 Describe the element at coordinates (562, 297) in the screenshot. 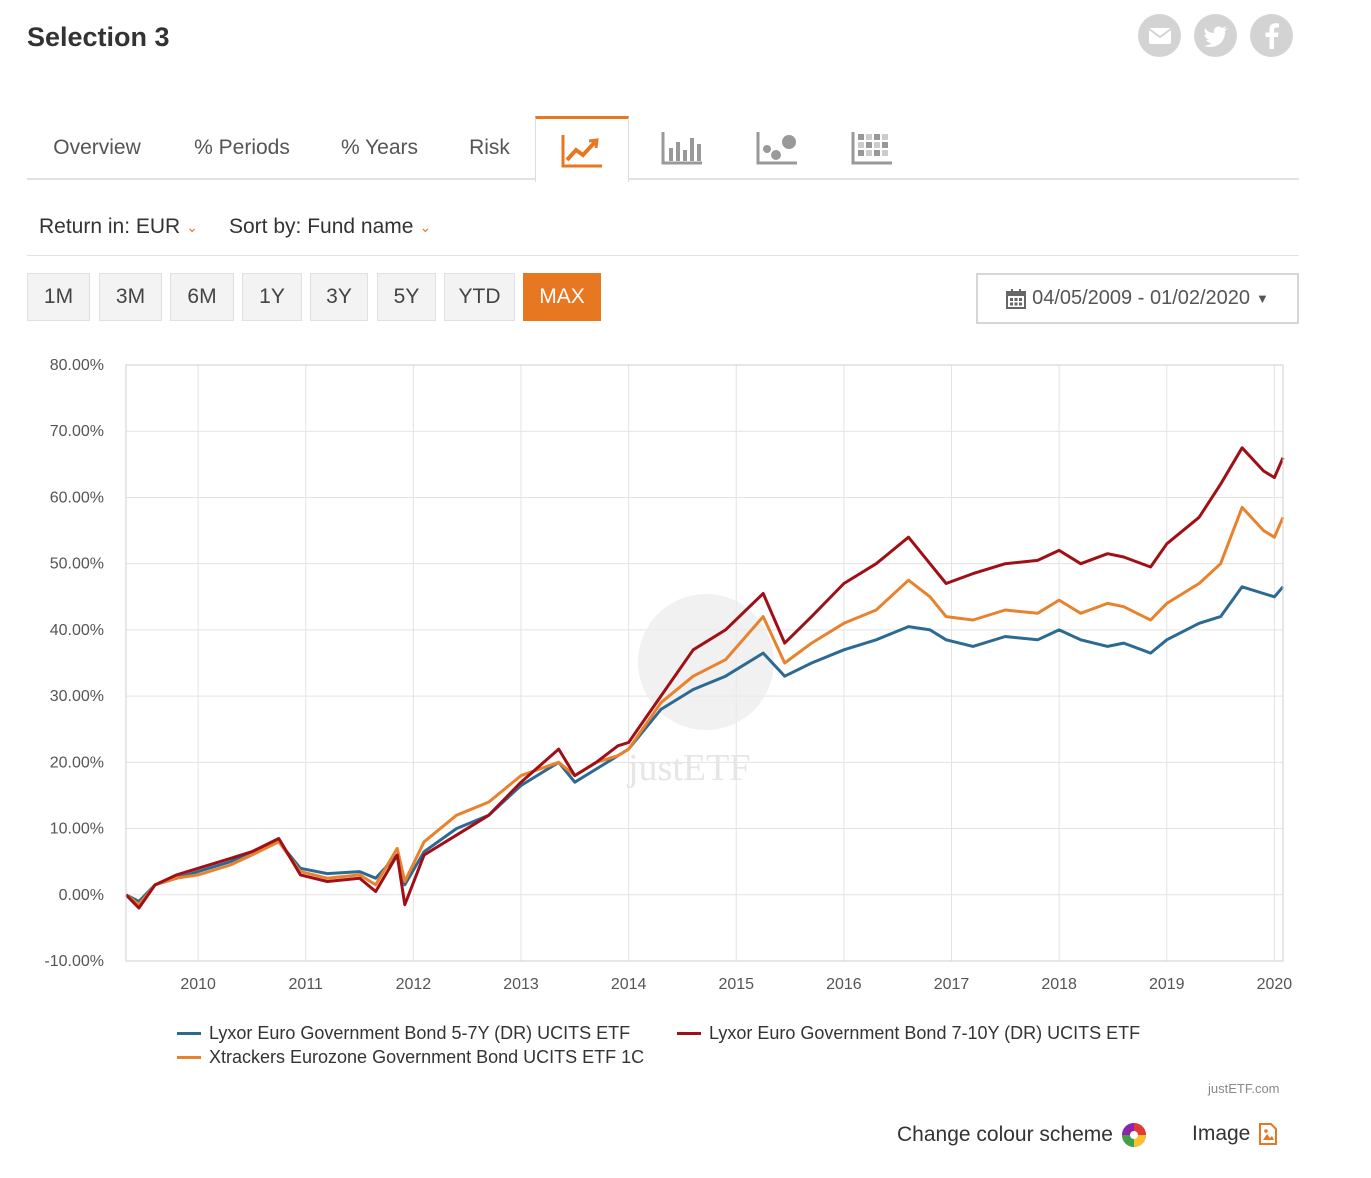

I see `period-max-button: MAX` at that location.